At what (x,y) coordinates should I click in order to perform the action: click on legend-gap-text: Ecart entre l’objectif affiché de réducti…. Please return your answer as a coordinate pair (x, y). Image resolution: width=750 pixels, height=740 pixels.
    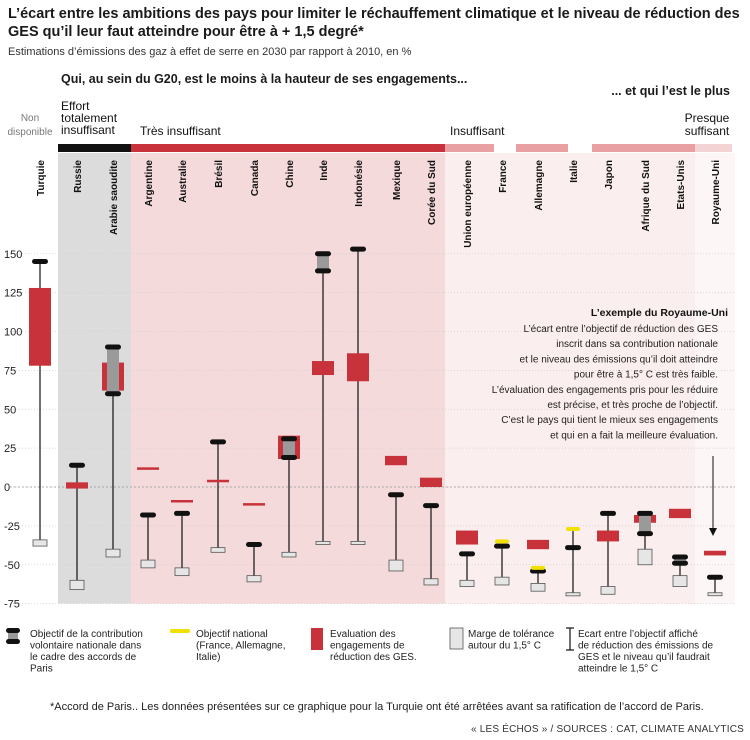
    Looking at the image, I should click on (646, 652).